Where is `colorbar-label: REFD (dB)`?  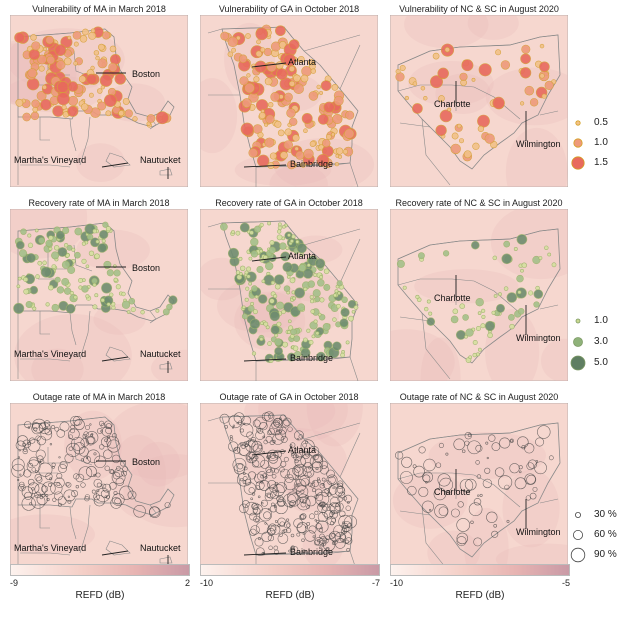 colorbar-label: REFD (dB) is located at coordinates (290, 595).